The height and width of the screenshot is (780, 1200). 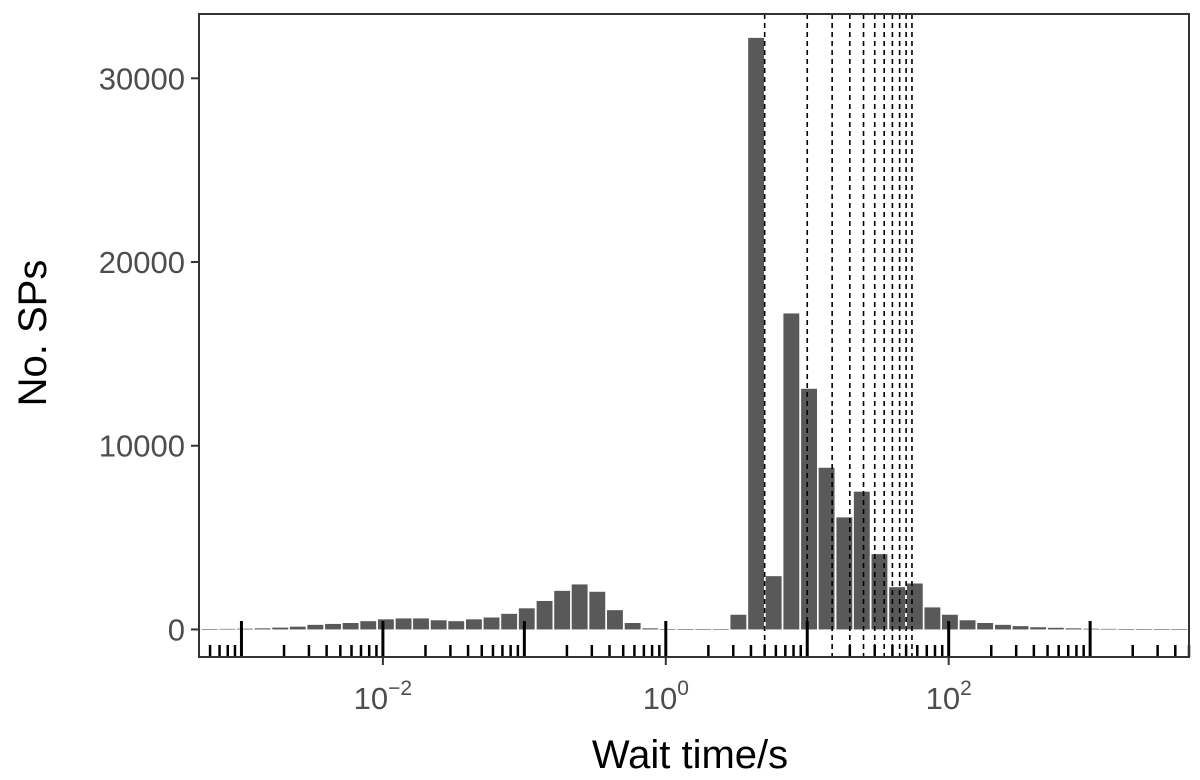 What do you see at coordinates (149, 354) in the screenshot?
I see `y-axis: 0 10000 20000 30000` at bounding box center [149, 354].